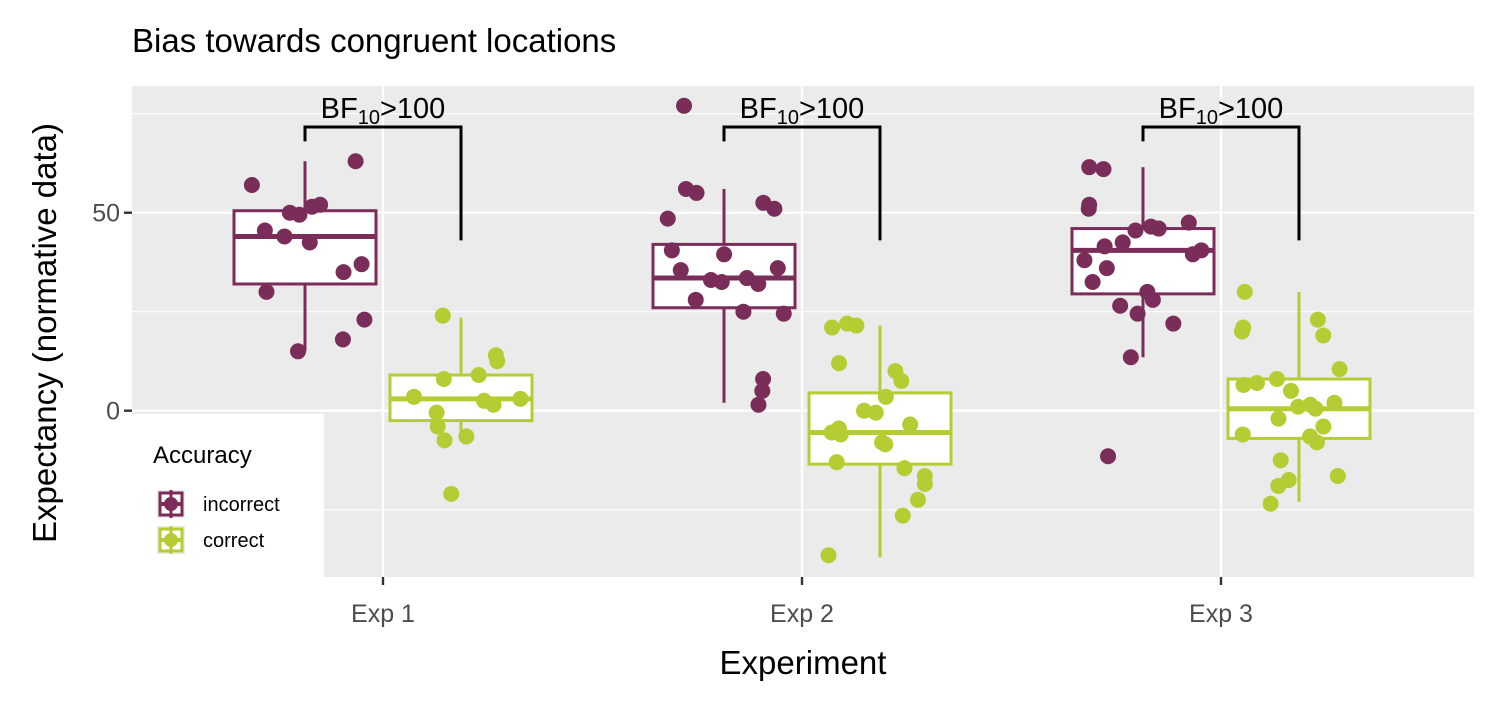 The width and height of the screenshot is (1496, 708). What do you see at coordinates (374, 40) in the screenshot?
I see `chart-title: Bias towards congruent locations` at bounding box center [374, 40].